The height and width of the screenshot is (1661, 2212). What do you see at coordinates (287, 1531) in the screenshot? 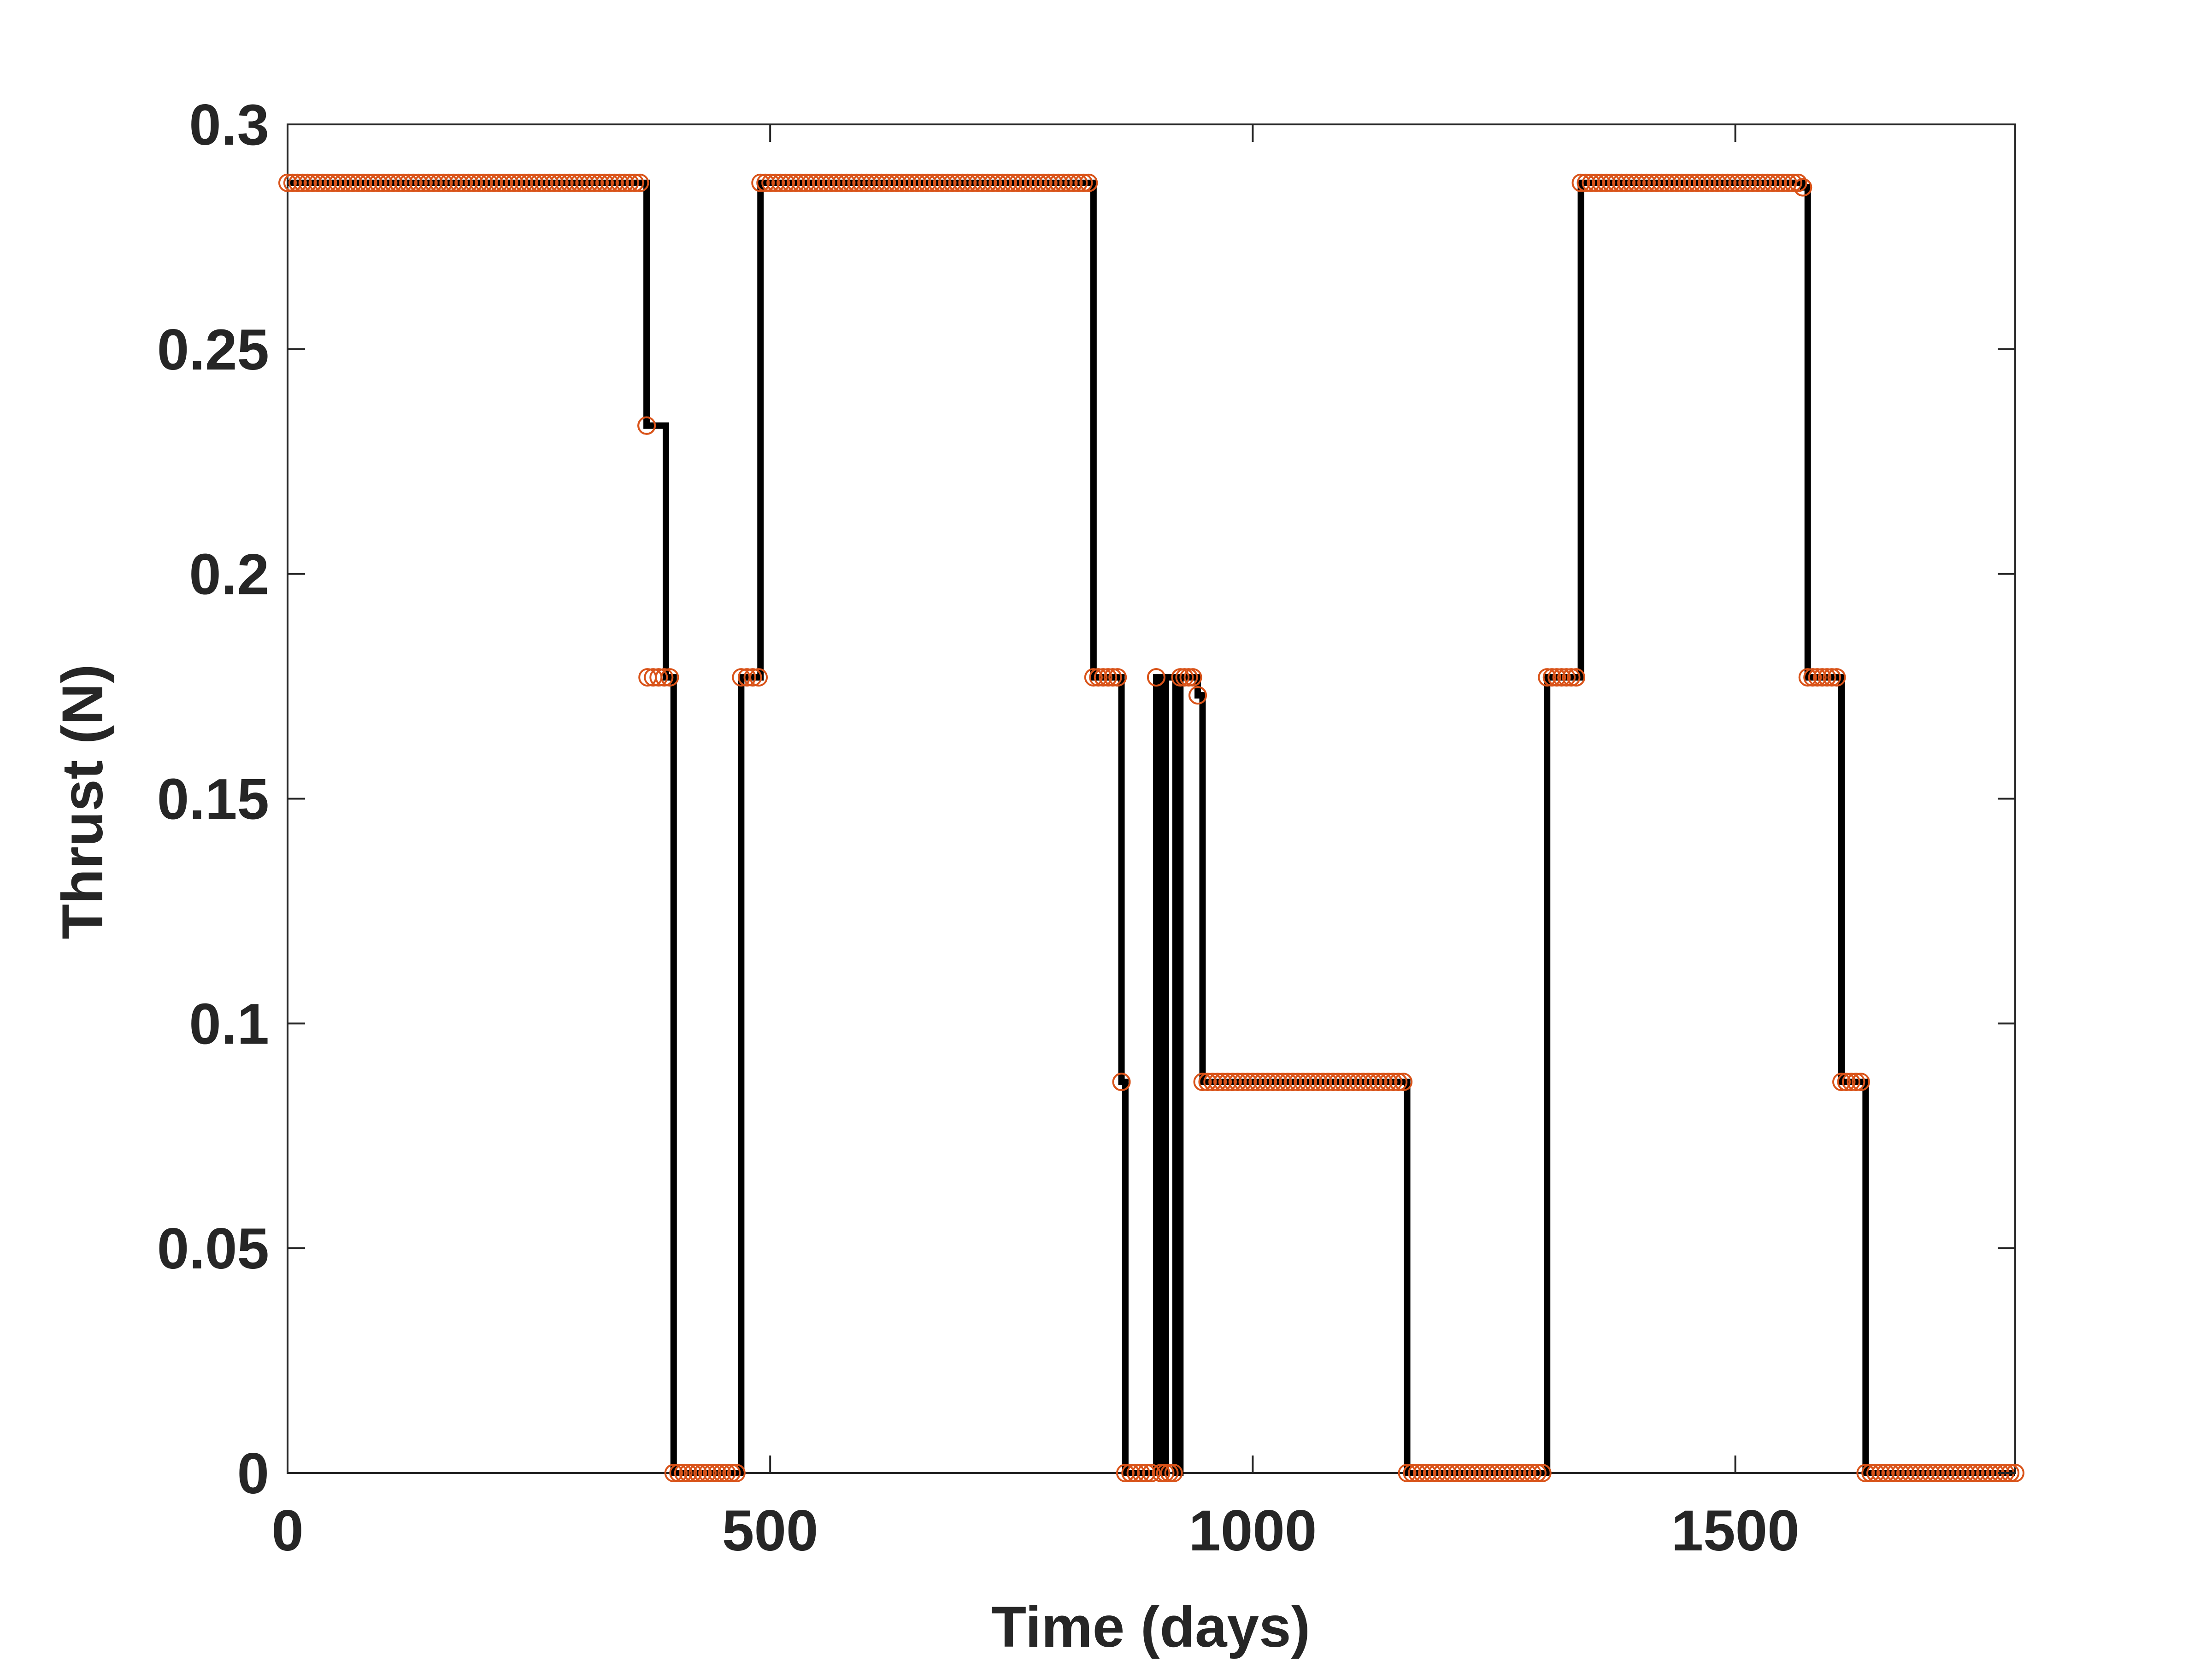
I see `x-tick-label: 0` at bounding box center [287, 1531].